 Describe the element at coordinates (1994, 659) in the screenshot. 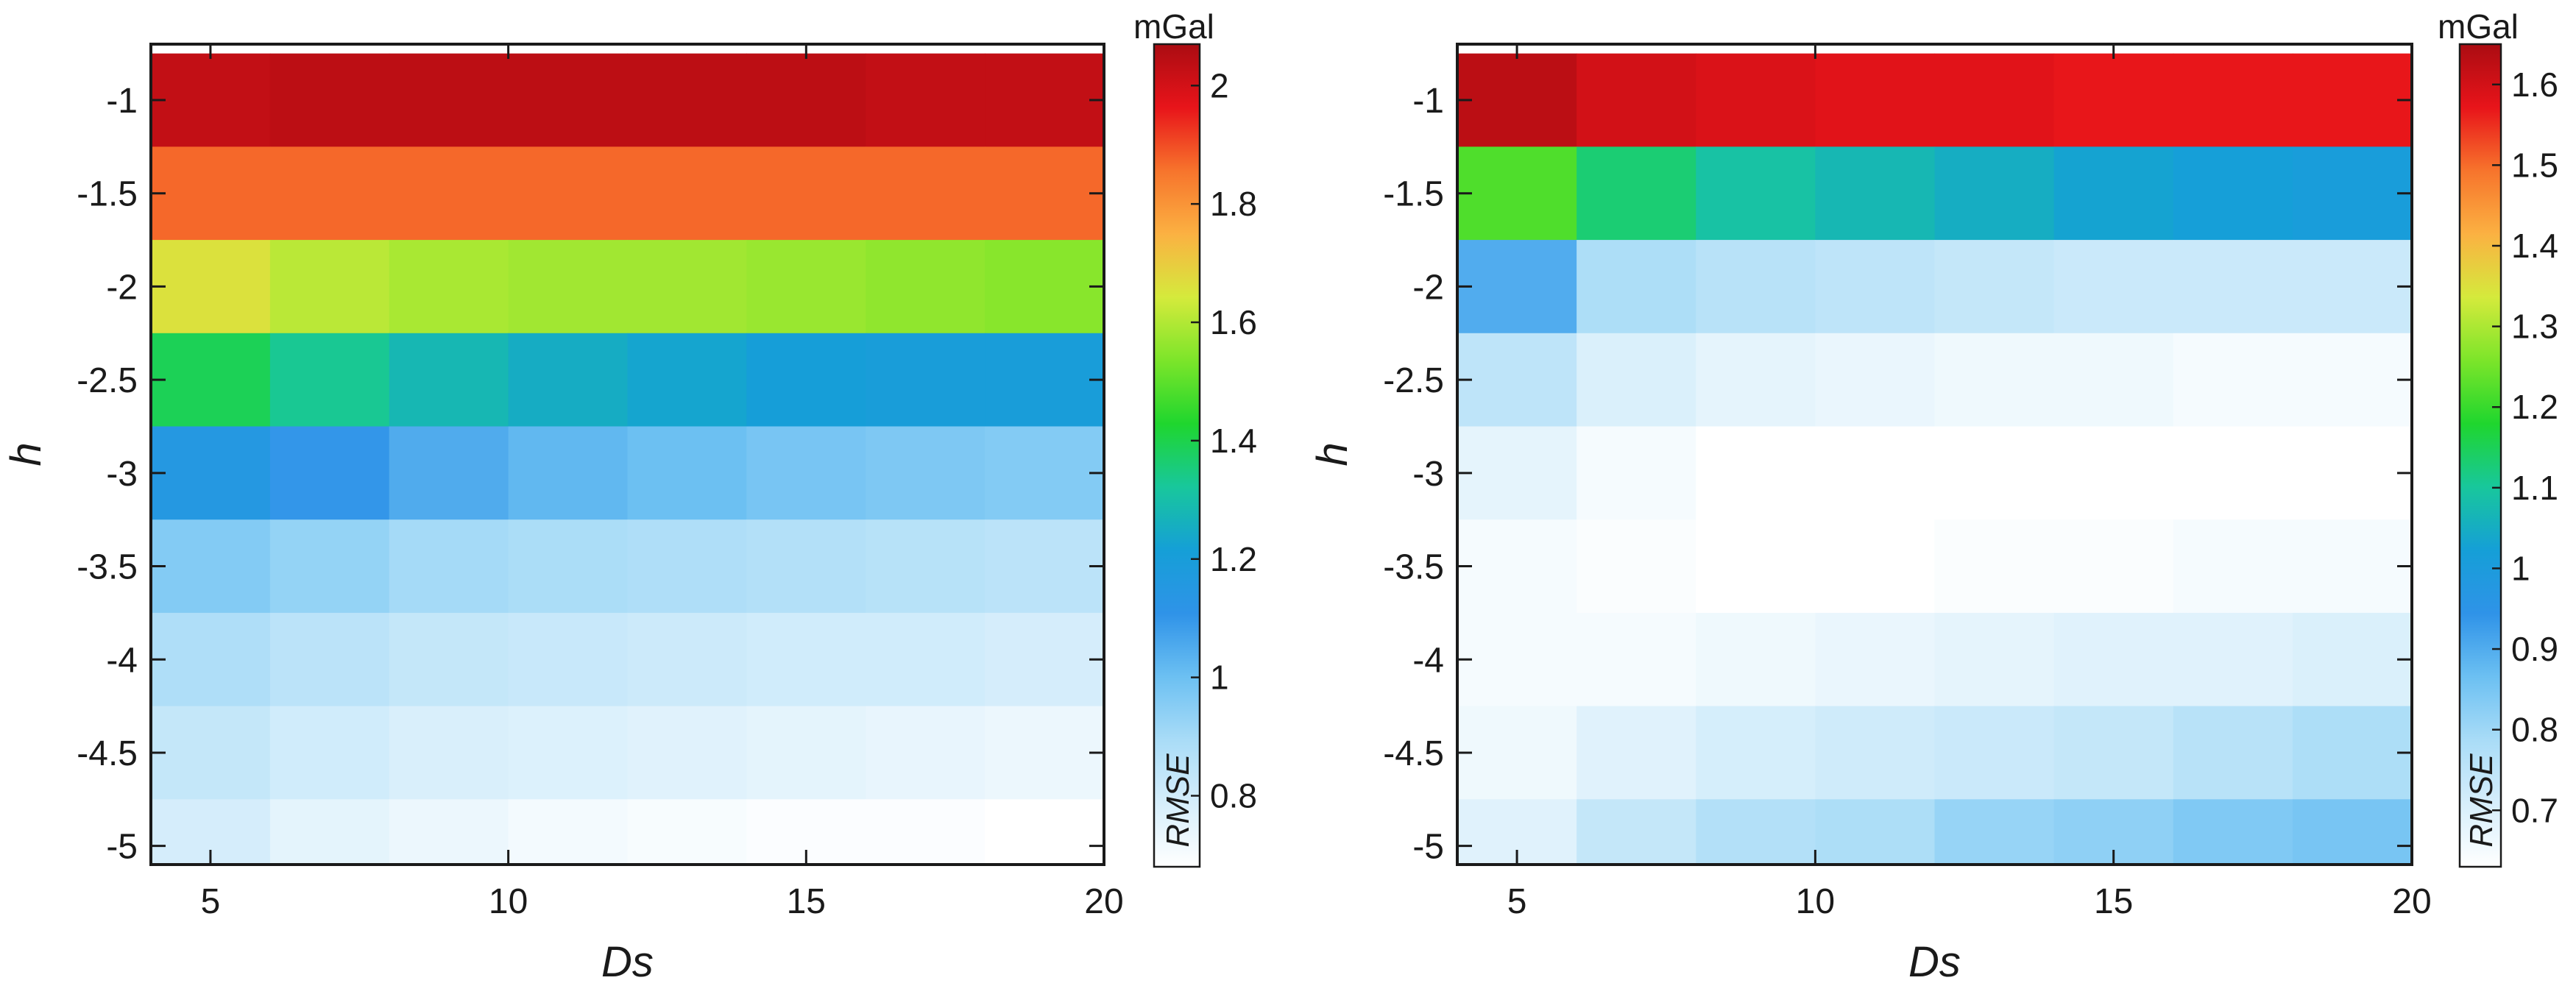

I see `heatmap-cell-right-r6-c4` at that location.